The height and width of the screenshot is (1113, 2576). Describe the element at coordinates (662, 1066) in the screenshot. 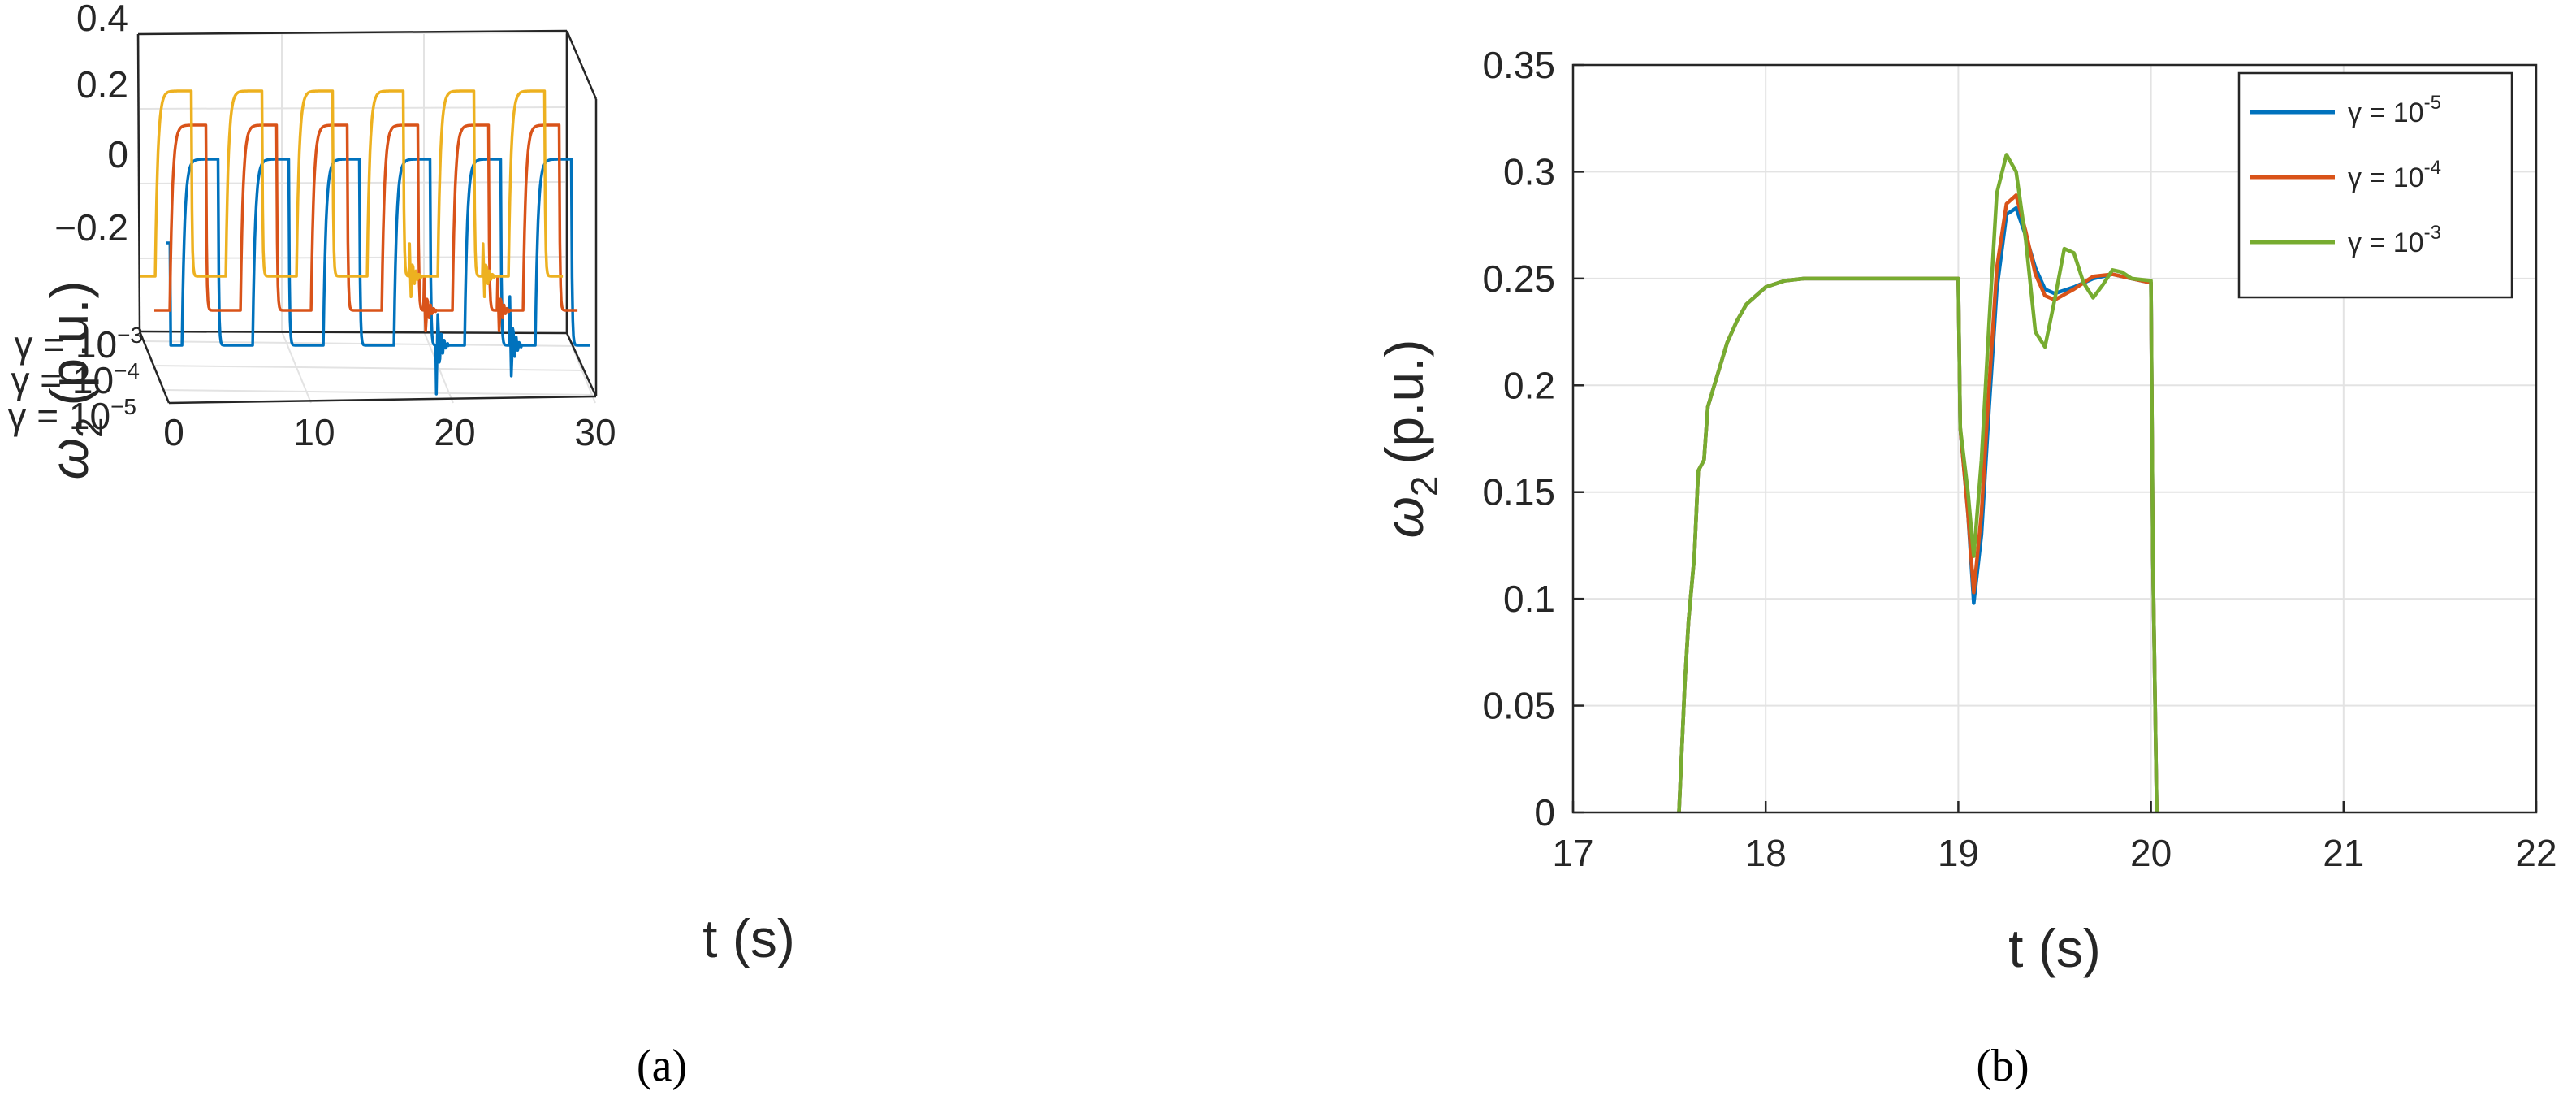

I see `caption-a: (a)` at that location.